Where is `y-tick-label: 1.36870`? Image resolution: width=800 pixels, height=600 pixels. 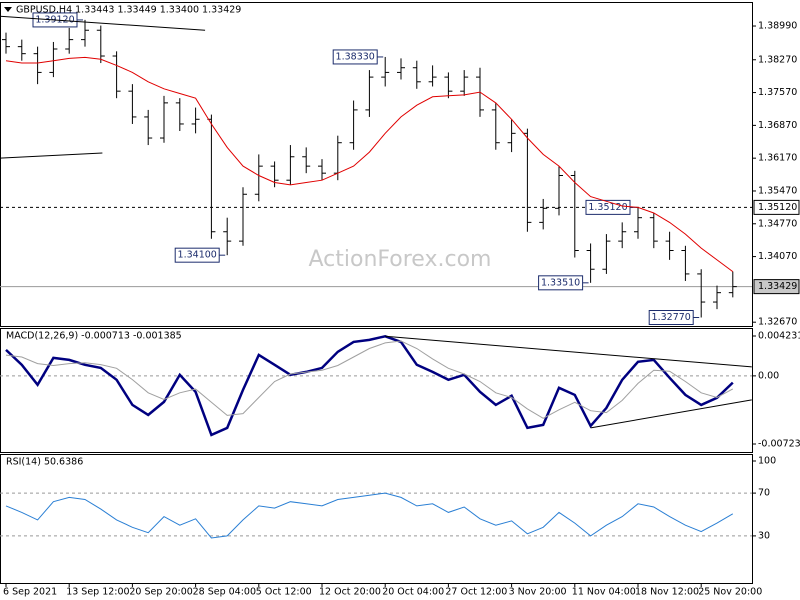
y-tick-label: 1.36870 is located at coordinates (777, 125).